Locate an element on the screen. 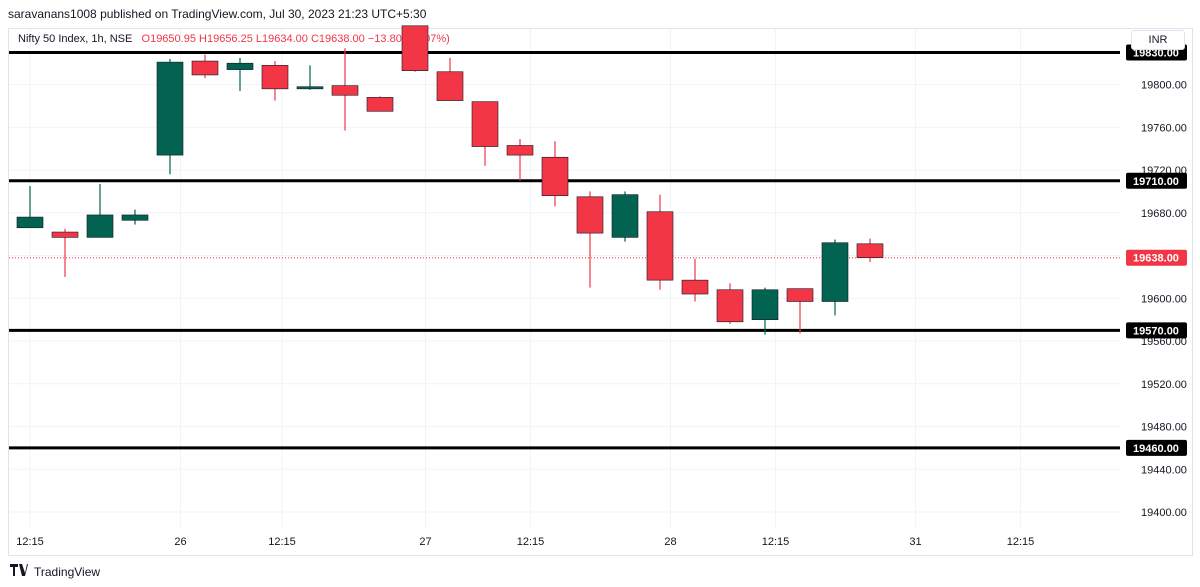 This screenshot has height=587, width=1200. y-tick-label: 19560.00 is located at coordinates (1164, 342).